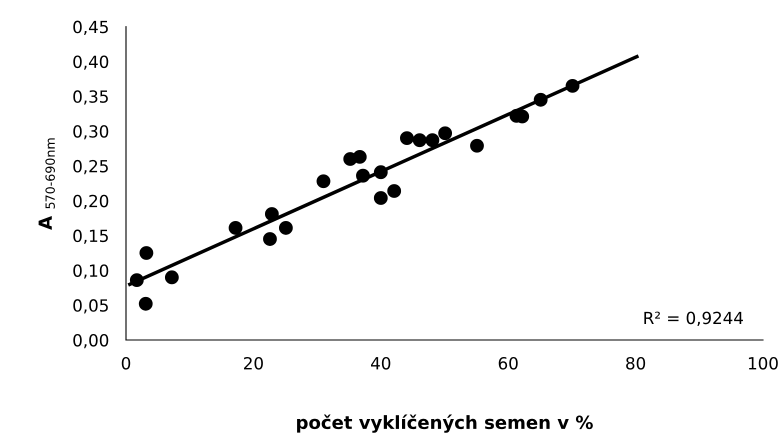 The height and width of the screenshot is (447, 783). Describe the element at coordinates (90, 237) in the screenshot. I see `y-tick-label: 0,15` at that location.